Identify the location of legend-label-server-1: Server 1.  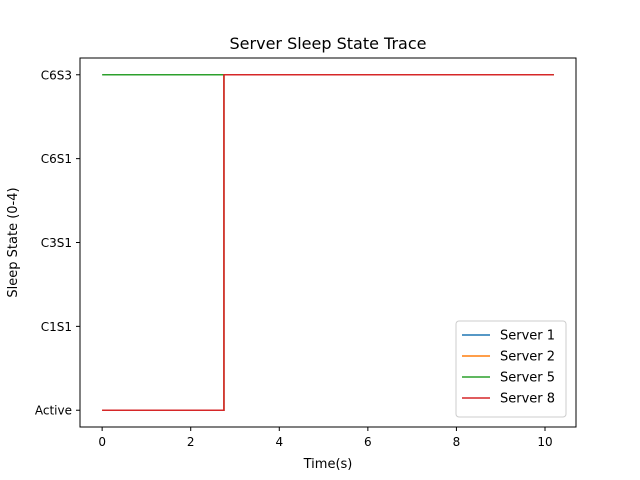
(527, 336).